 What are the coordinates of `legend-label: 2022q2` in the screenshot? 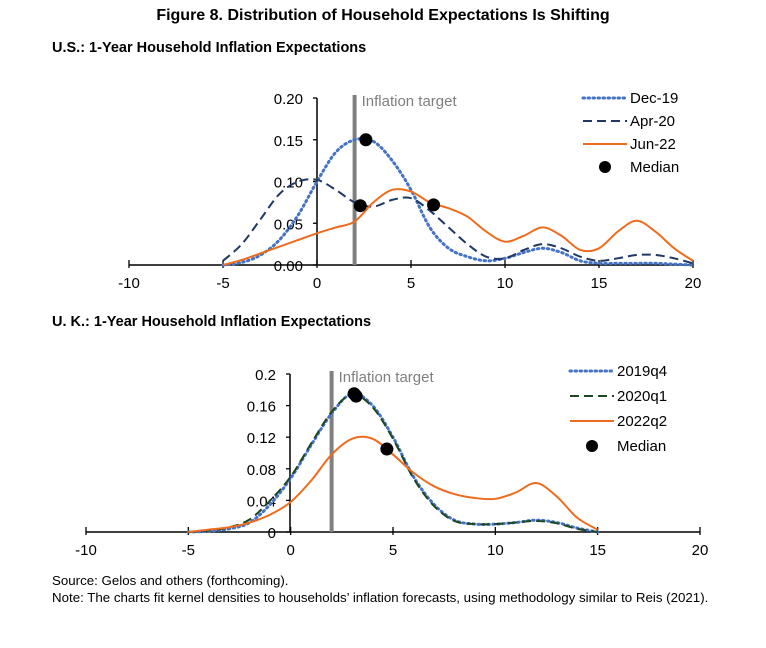 It's located at (642, 421).